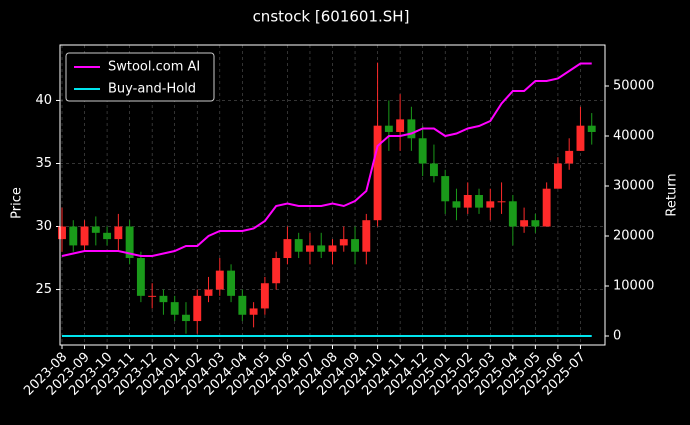 Image resolution: width=690 pixels, height=425 pixels. I want to click on y2-tick-label: 20000, so click(633, 236).